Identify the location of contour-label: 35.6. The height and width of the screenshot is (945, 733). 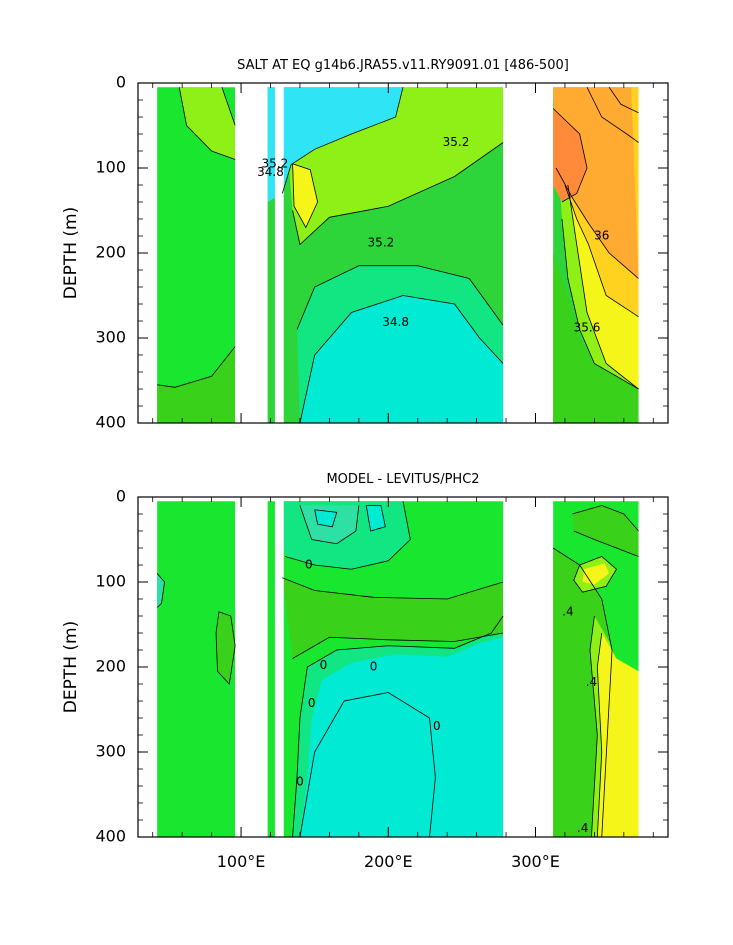
(587, 327).